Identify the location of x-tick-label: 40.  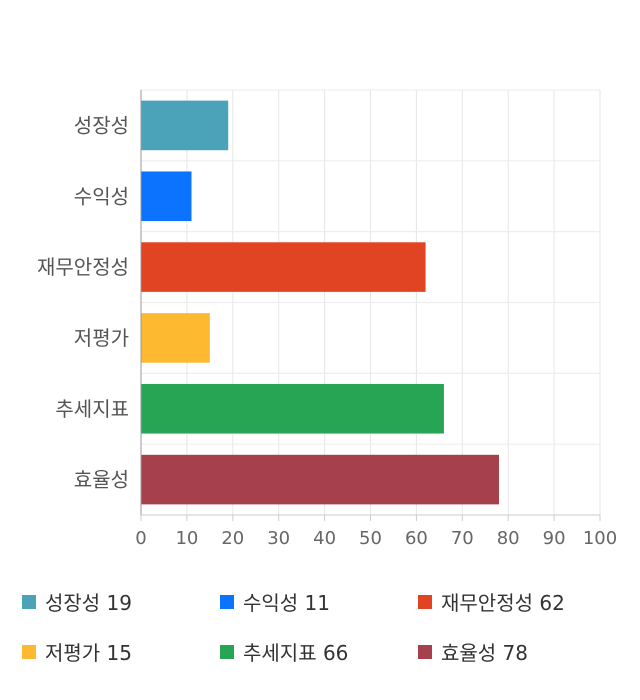
(324, 538).